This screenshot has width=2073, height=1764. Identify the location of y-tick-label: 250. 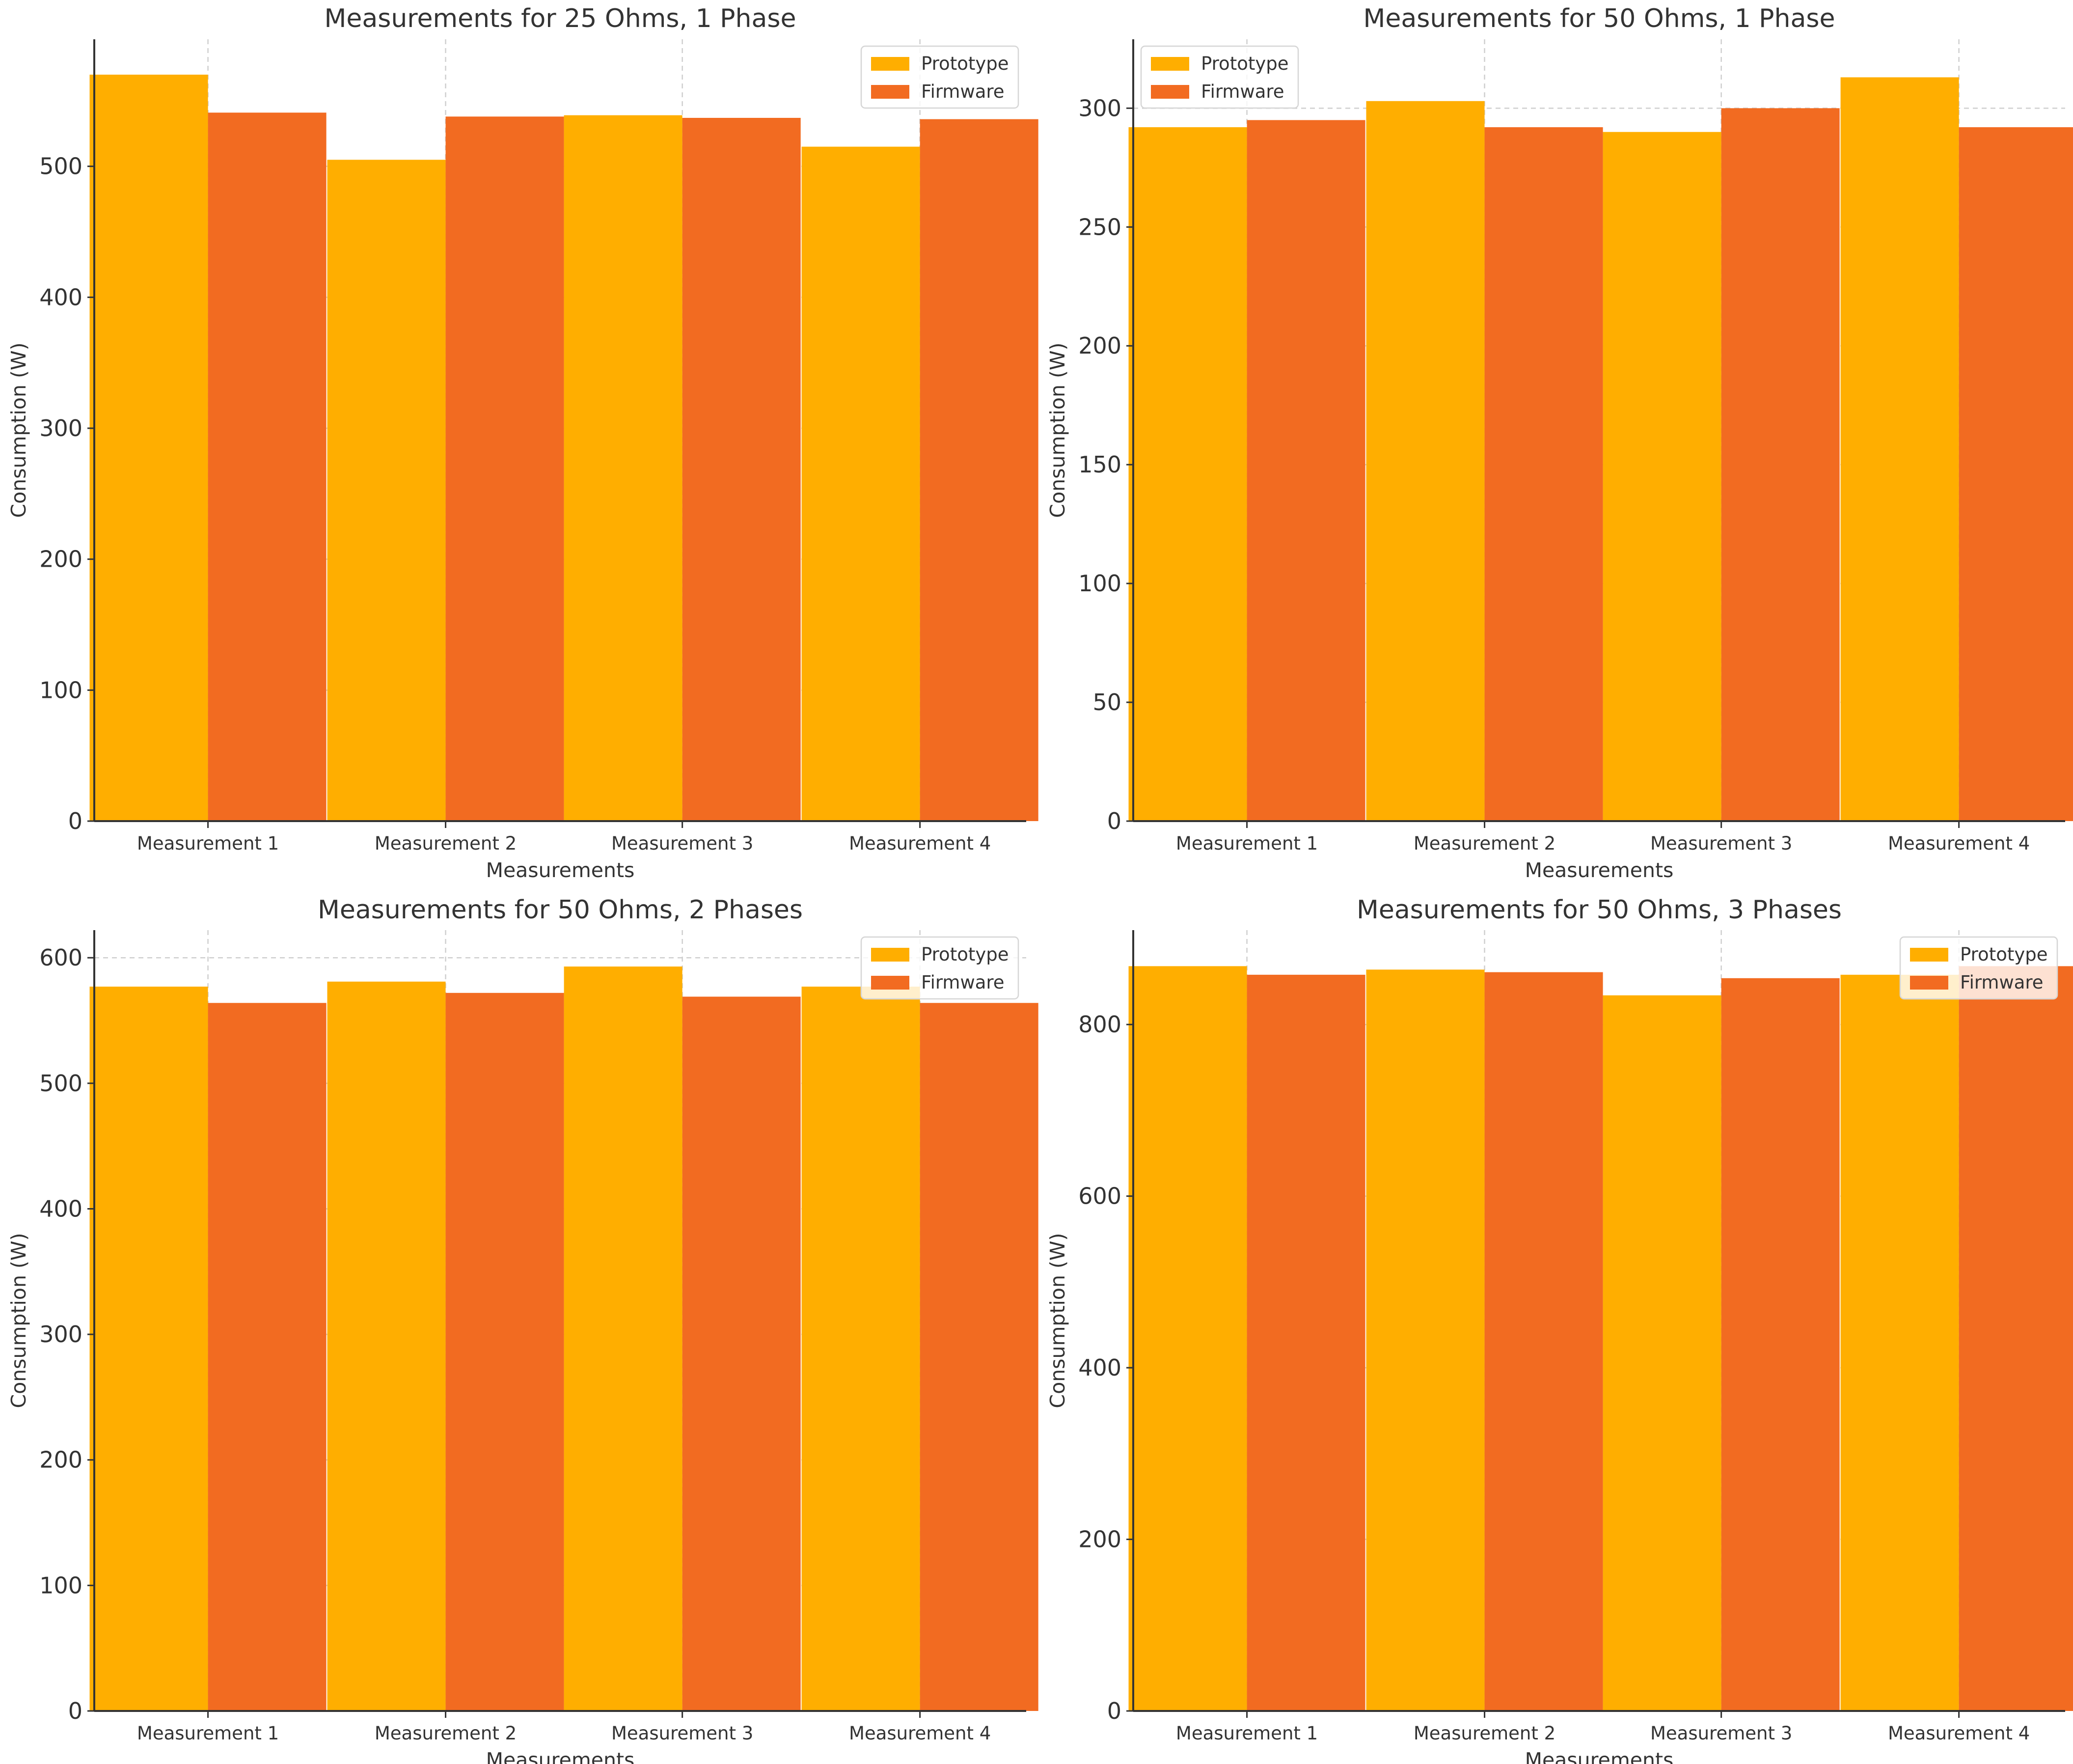
(1099, 227).